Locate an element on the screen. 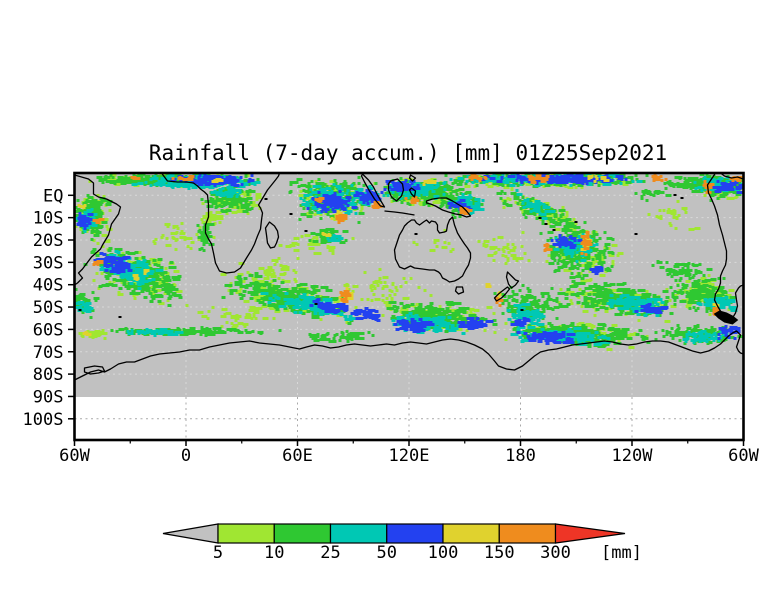  x-axis-label: 0 is located at coordinates (186, 456).